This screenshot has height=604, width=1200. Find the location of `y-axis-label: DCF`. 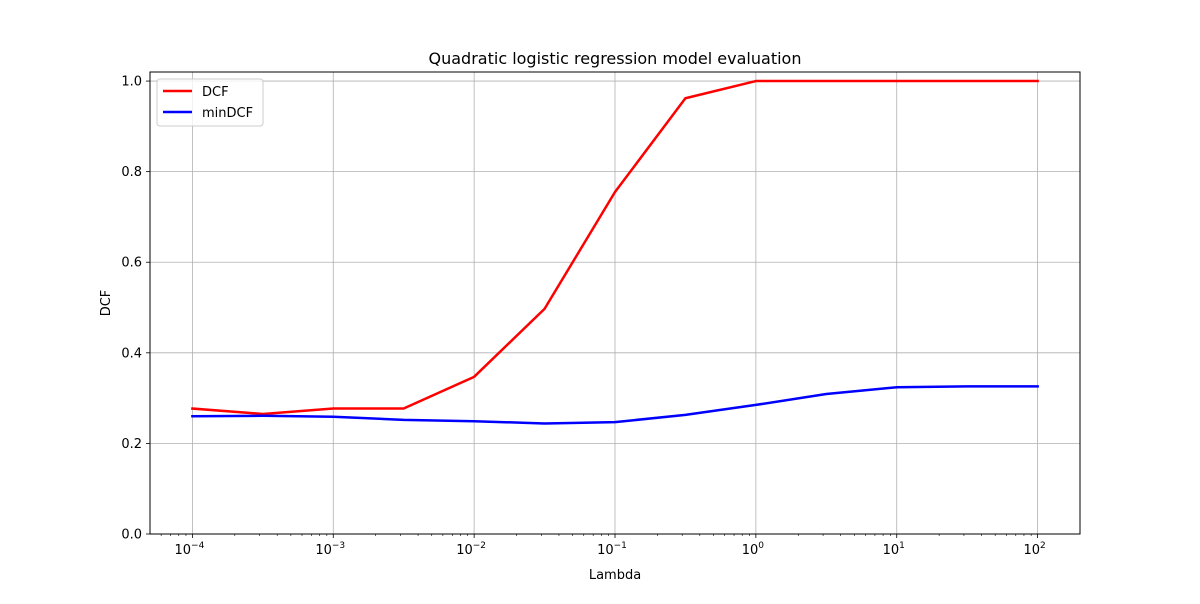

y-axis-label: DCF is located at coordinates (106, 303).